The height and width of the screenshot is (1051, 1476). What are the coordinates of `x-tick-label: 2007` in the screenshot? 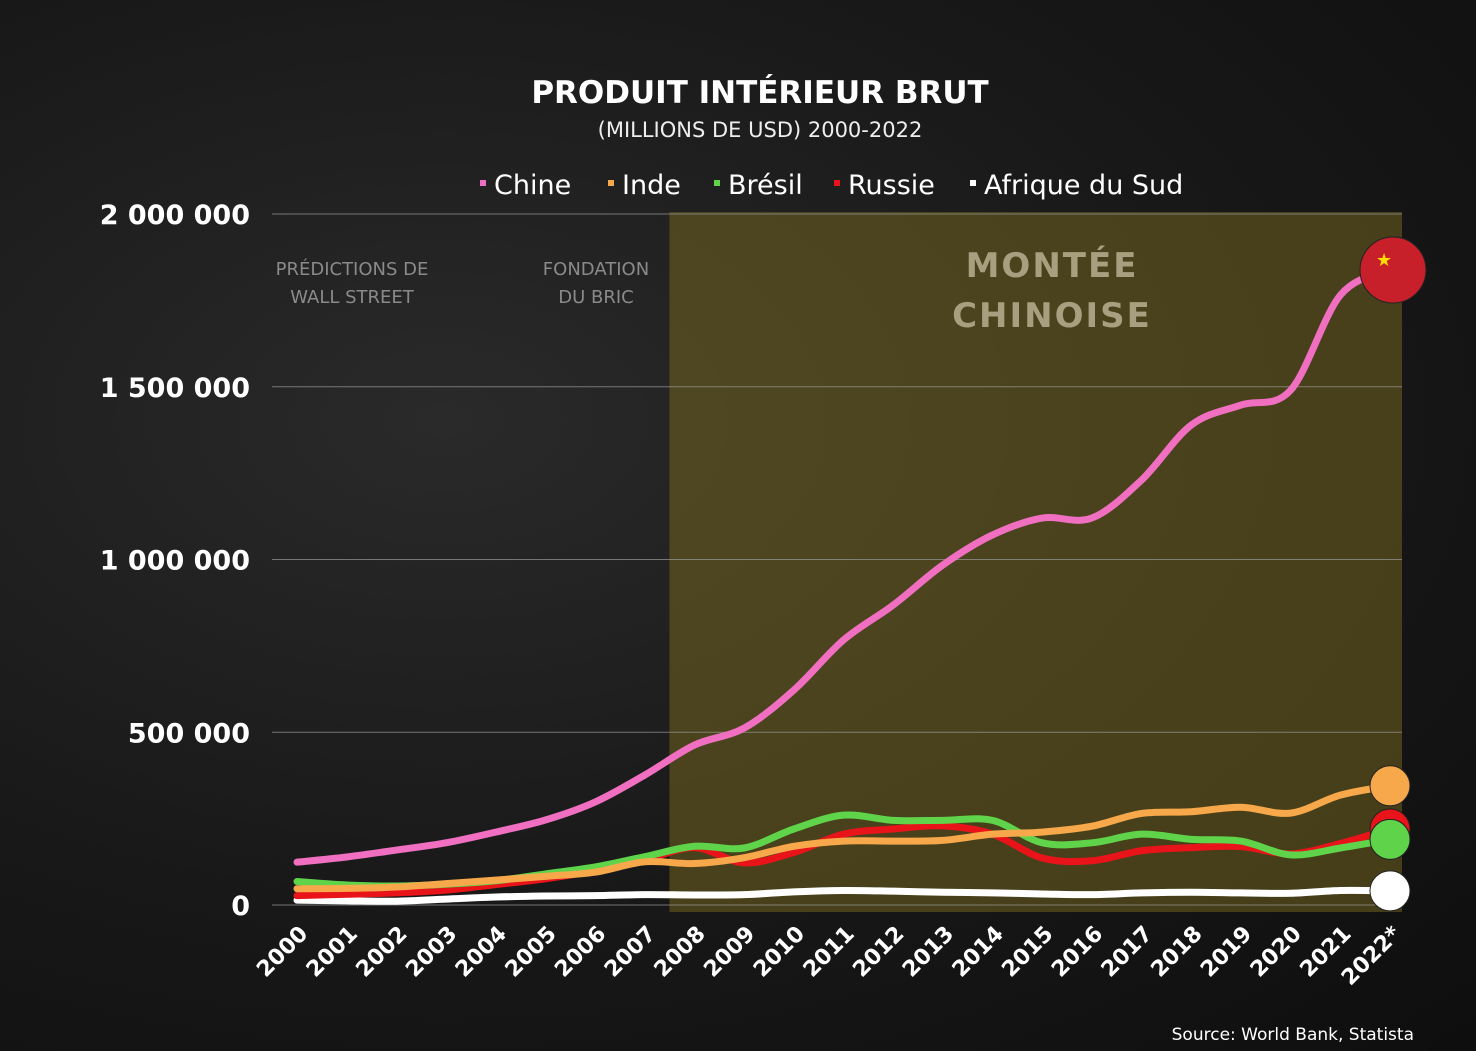 It's located at (630, 952).